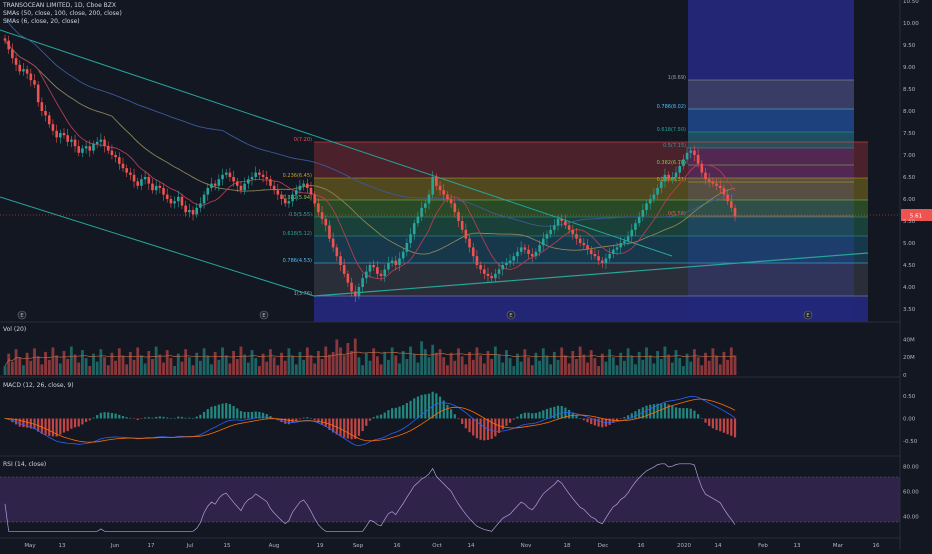 The height and width of the screenshot is (554, 932). Describe the element at coordinates (450, 499) in the screenshot. I see `rsi-band` at that location.